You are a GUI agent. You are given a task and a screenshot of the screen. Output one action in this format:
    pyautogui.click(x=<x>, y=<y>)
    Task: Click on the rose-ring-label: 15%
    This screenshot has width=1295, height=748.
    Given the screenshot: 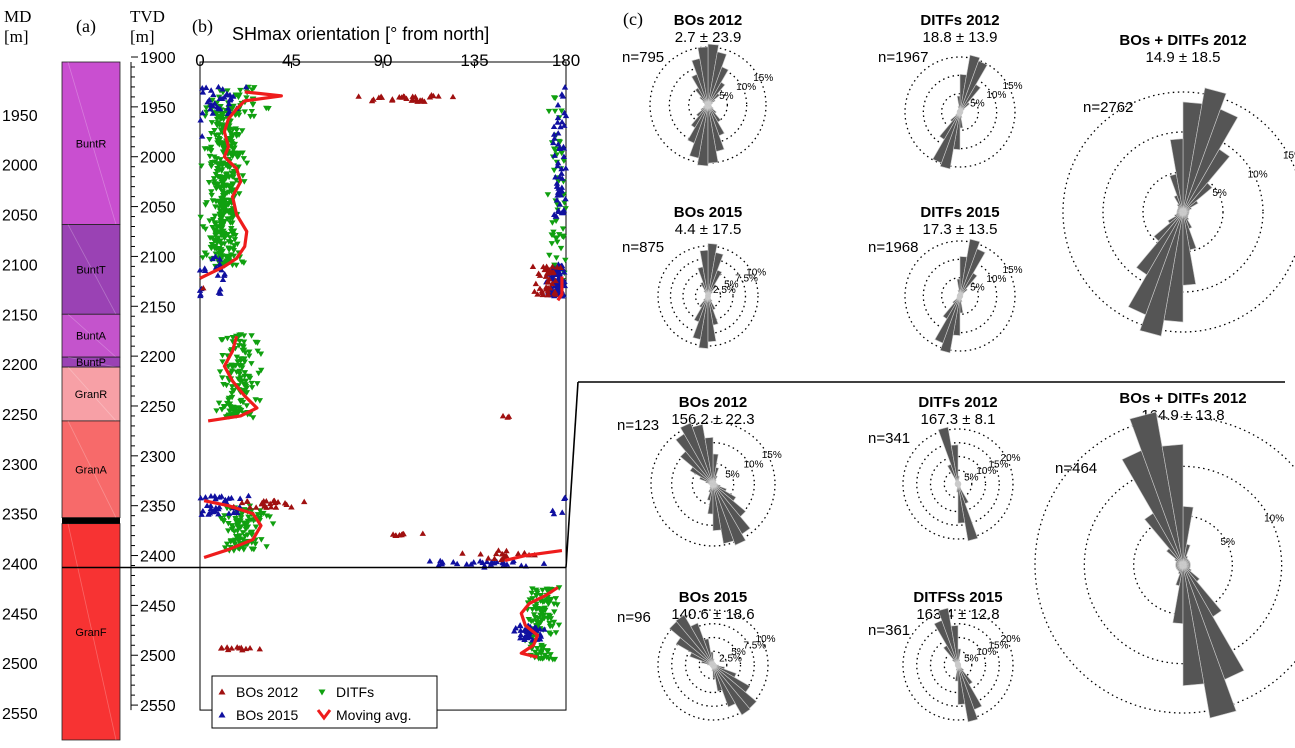 What is the action you would take?
    pyautogui.click(x=763, y=78)
    